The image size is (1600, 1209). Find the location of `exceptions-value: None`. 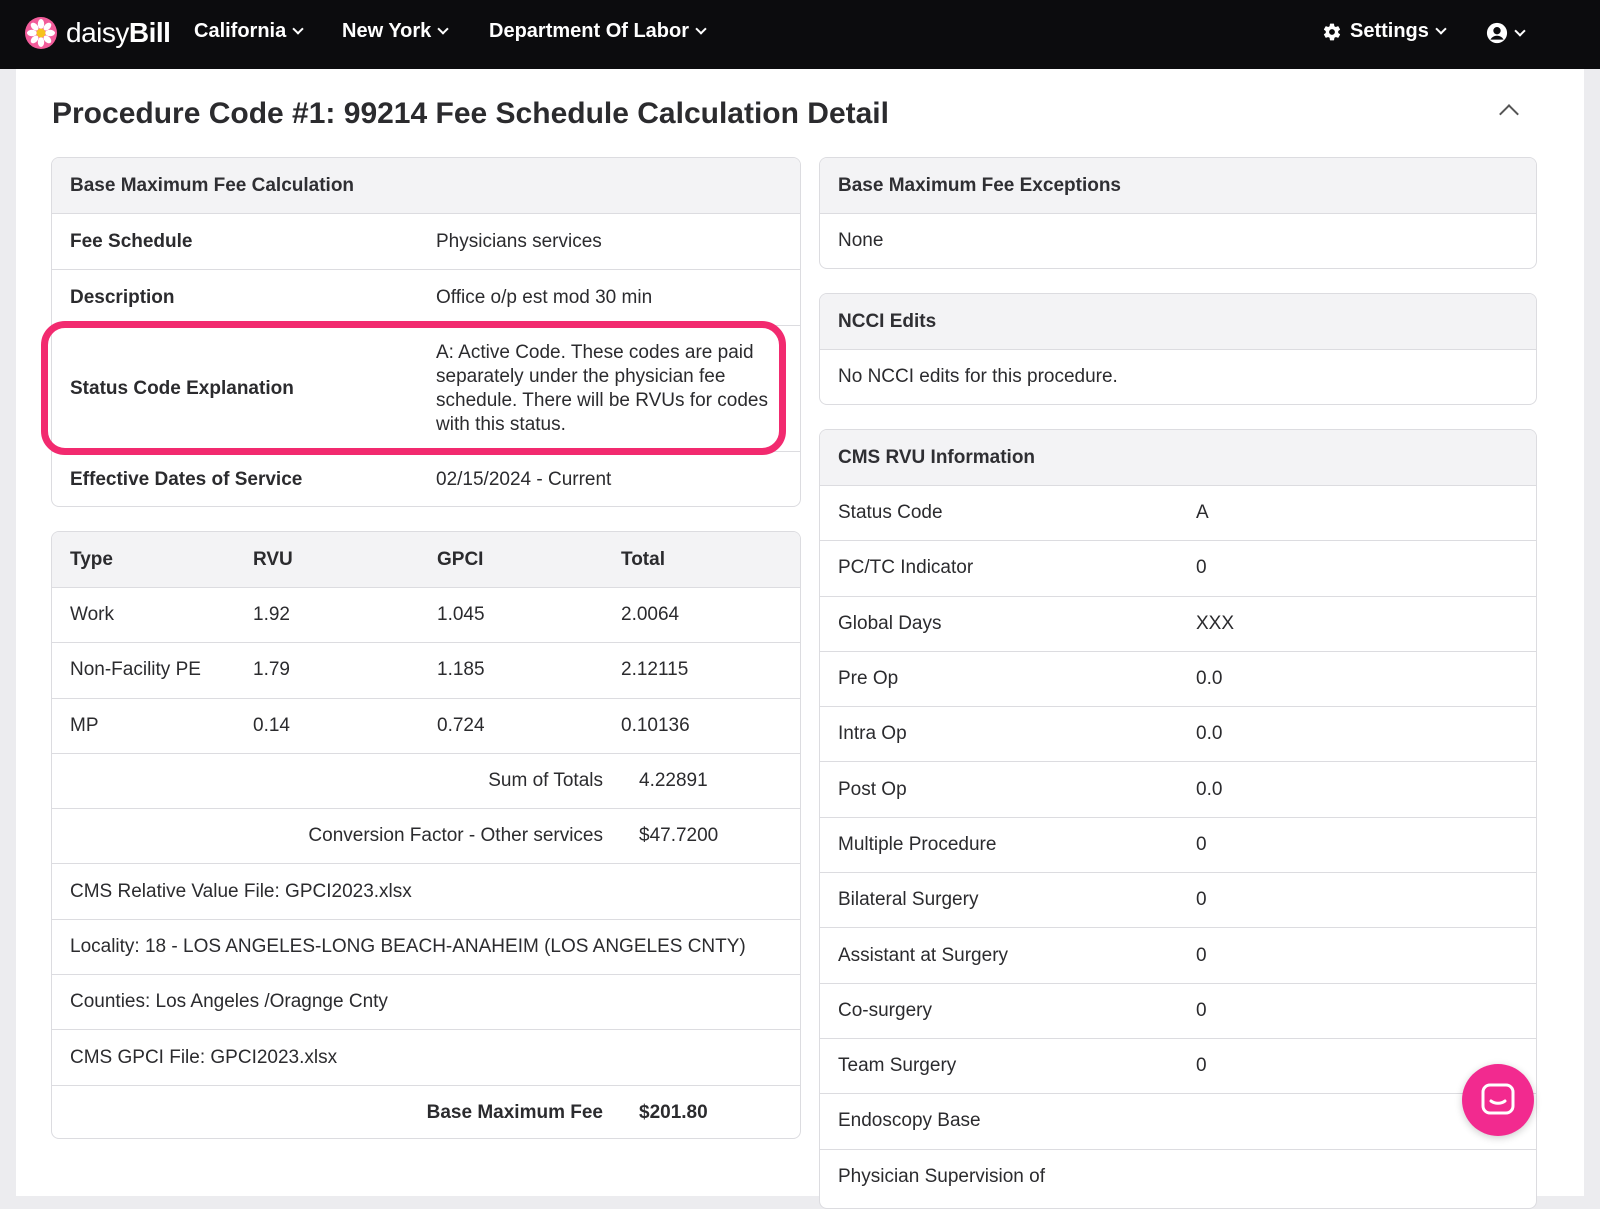

exceptions-value: None is located at coordinates (861, 240).